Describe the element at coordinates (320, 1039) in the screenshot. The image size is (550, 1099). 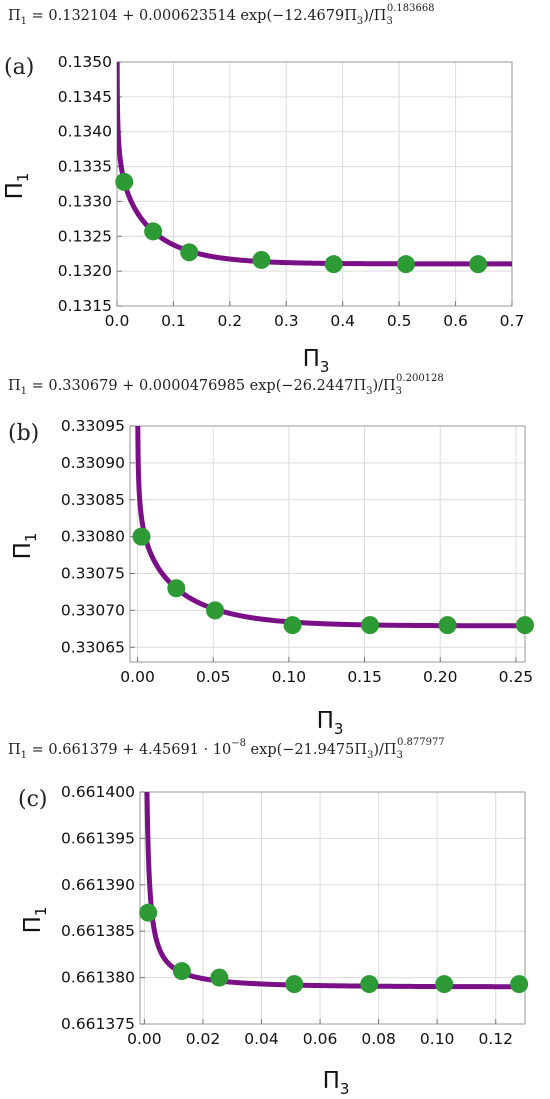
I see `x-tick-label-c-3: 0.06` at that location.